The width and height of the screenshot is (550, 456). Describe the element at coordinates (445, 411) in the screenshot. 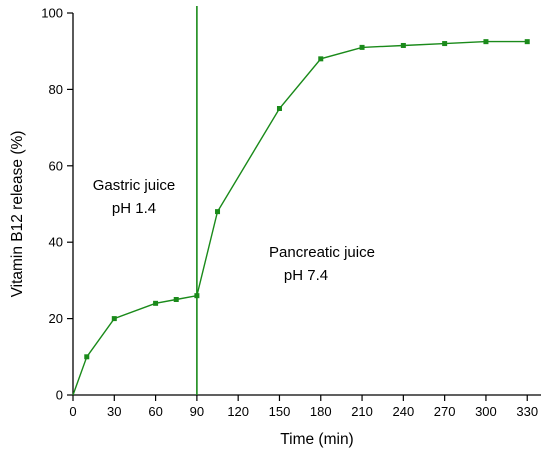

I see `x-tick-label: 270` at that location.